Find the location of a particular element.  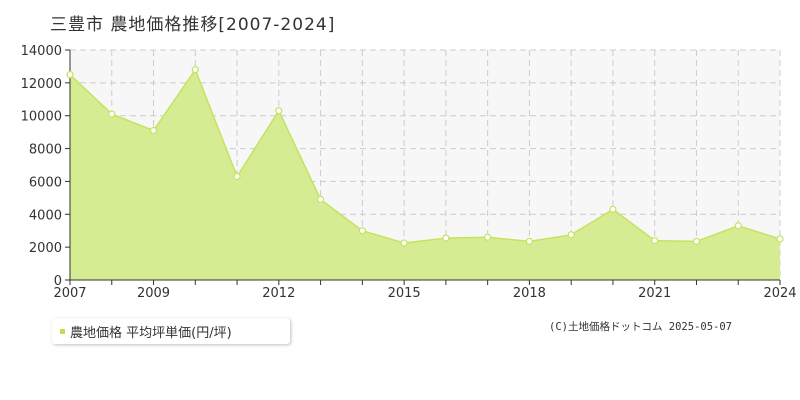

y-tick-label: 10000 is located at coordinates (41, 117).